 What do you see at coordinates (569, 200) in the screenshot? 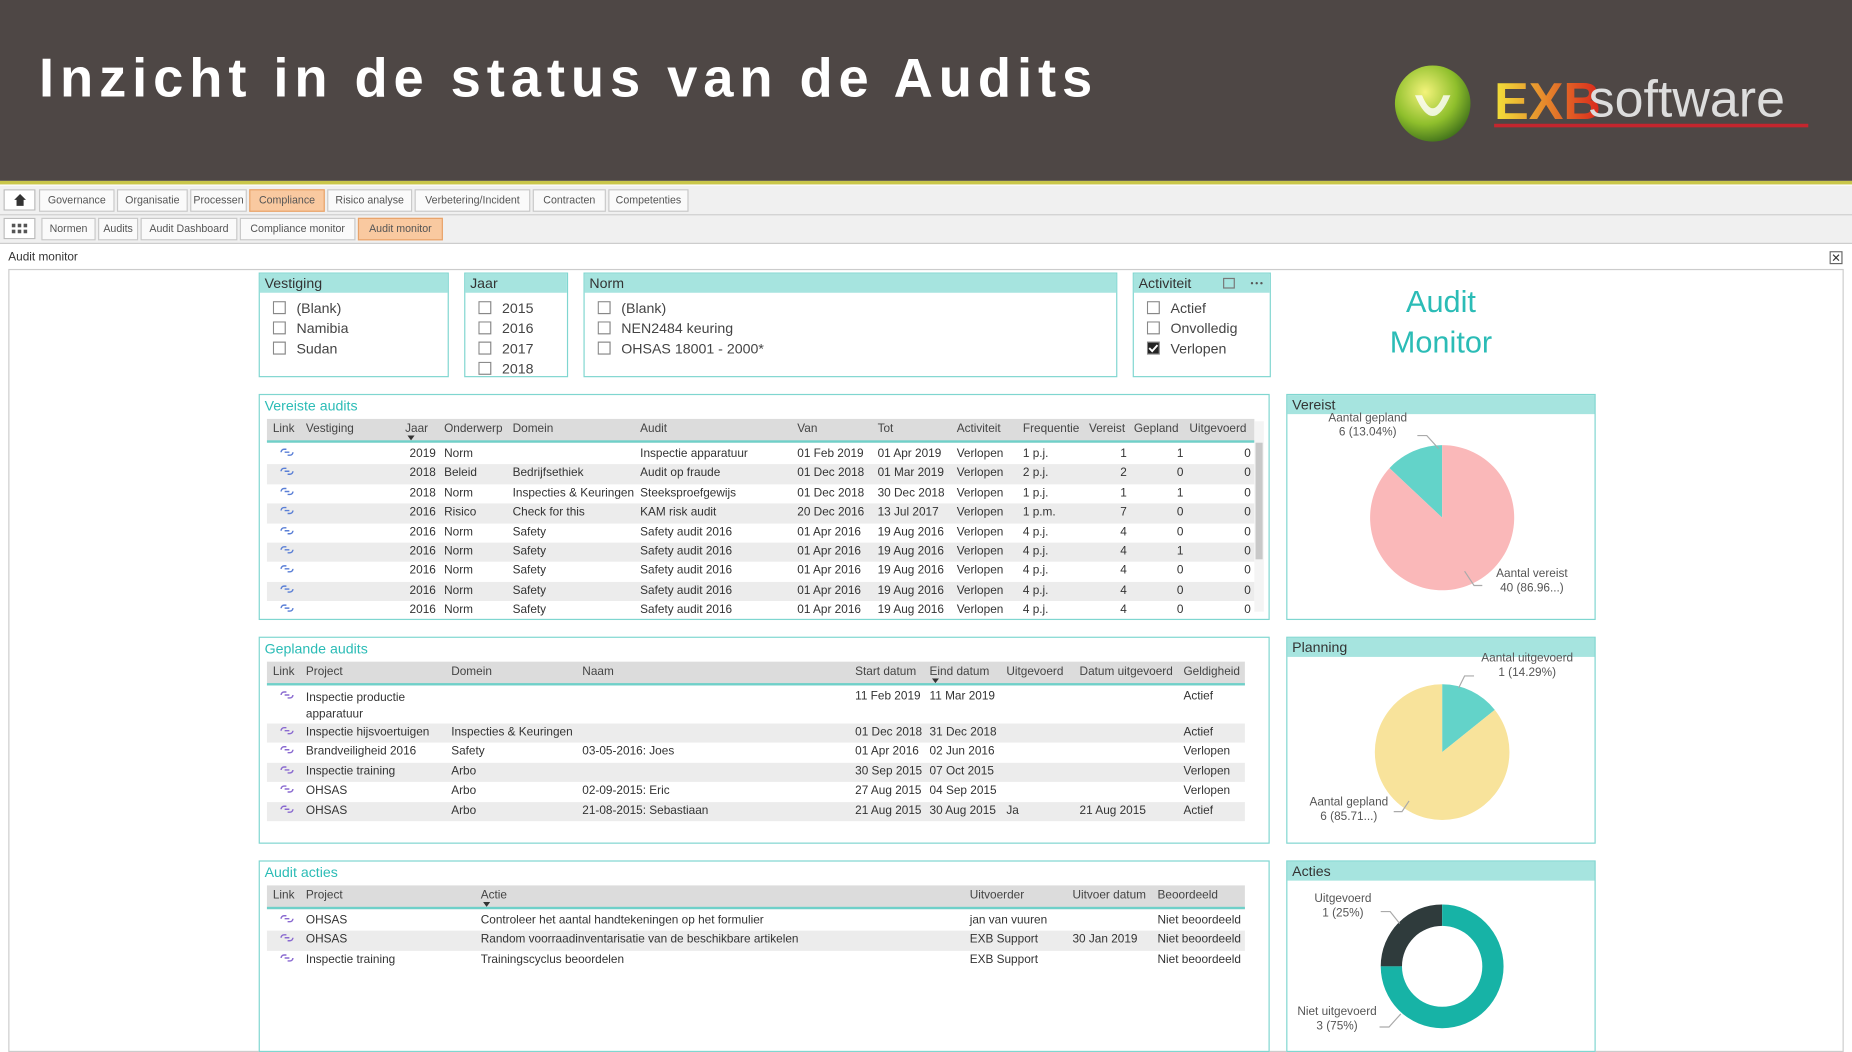
I see `nav-tab: Contracten` at bounding box center [569, 200].